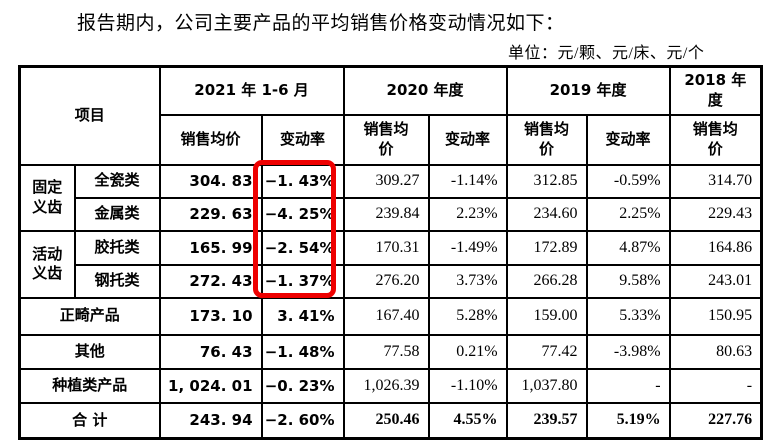 This screenshot has width=766, height=446. Describe the element at coordinates (210, 351) in the screenshot. I see `value-cell: 76. 43` at that location.